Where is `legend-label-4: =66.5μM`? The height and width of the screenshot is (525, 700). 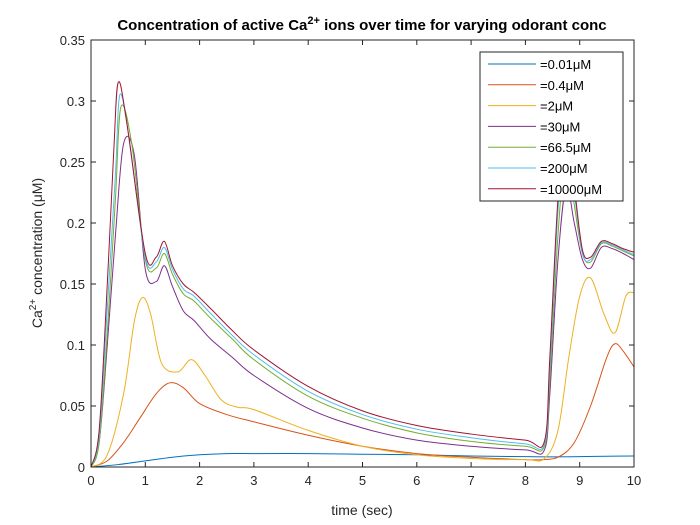
legend-label-4: =66.5μM is located at coordinates (565, 147).